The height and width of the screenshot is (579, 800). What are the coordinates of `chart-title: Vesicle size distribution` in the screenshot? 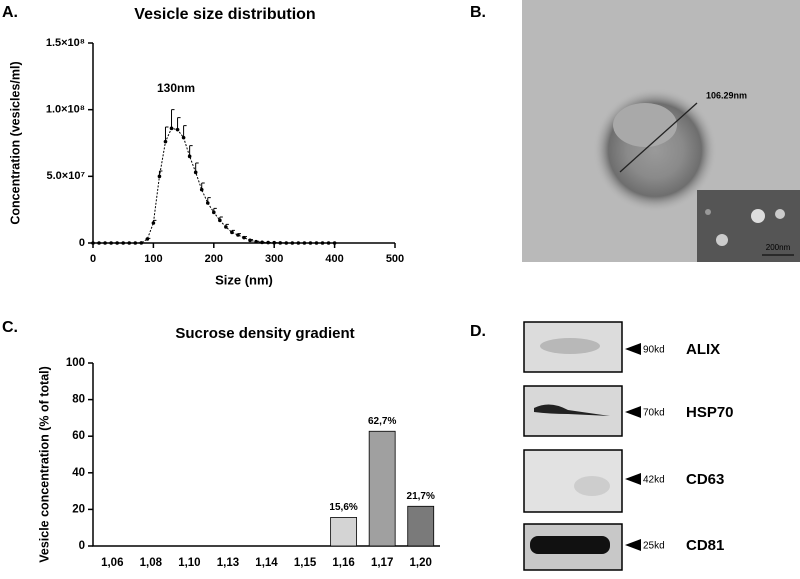 It's located at (224, 14).